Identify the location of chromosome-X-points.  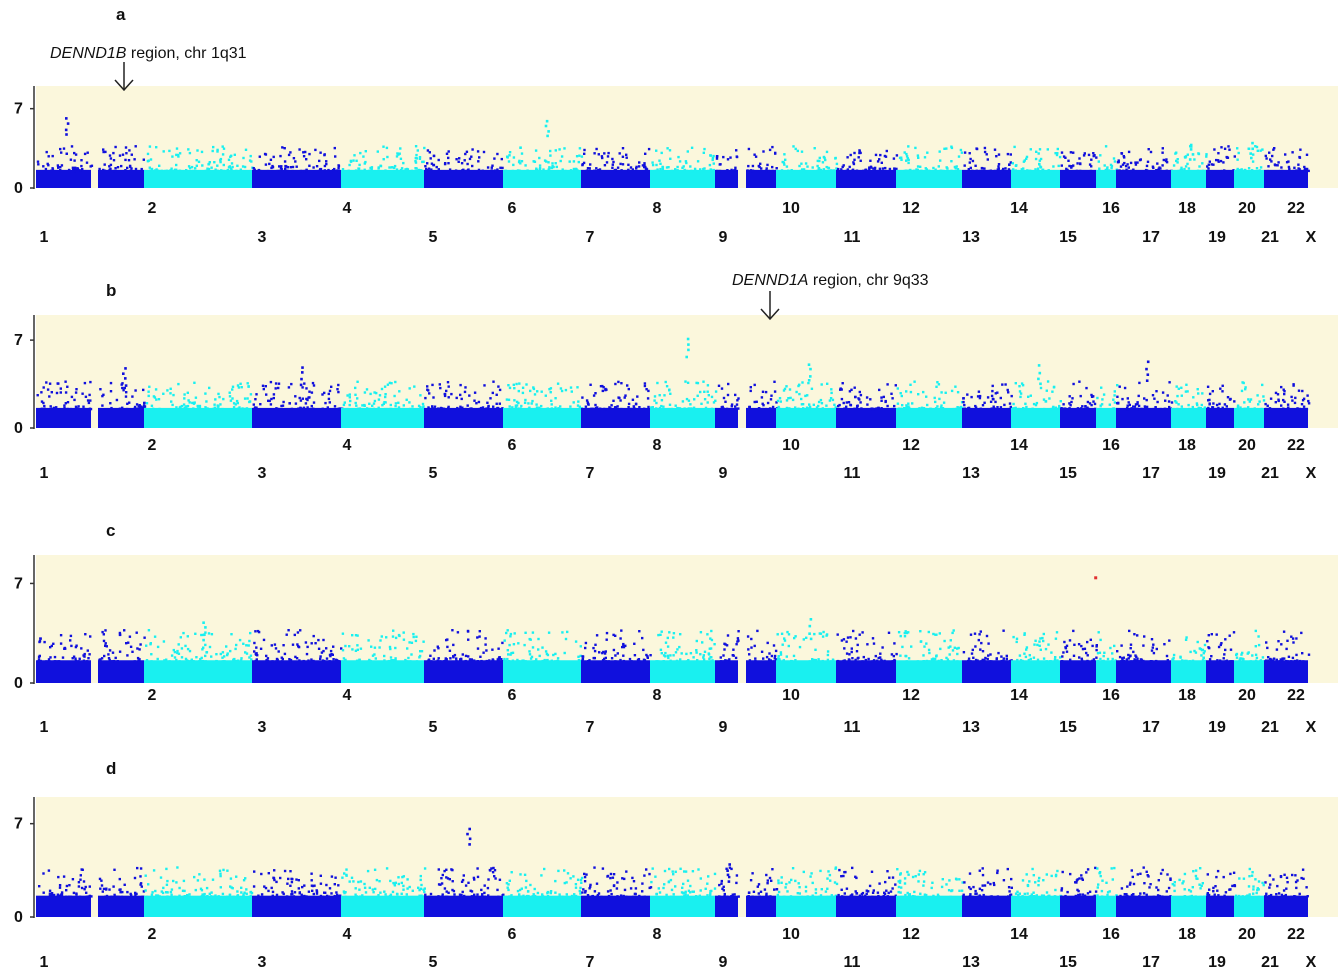
(1286, 892).